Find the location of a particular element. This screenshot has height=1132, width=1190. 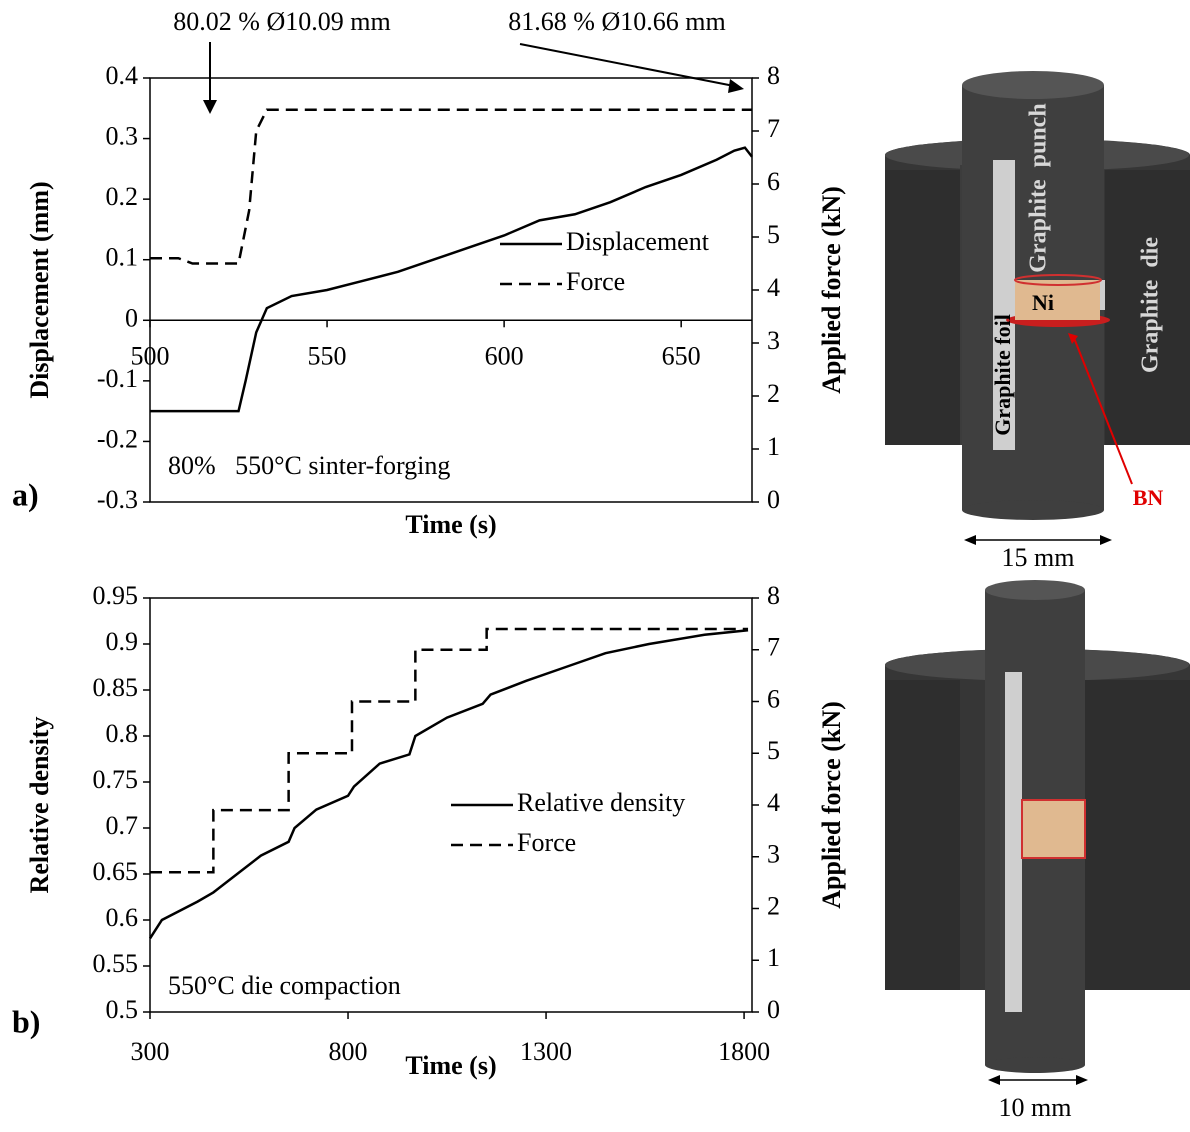

x-tick-label: 800 is located at coordinates (348, 1051).